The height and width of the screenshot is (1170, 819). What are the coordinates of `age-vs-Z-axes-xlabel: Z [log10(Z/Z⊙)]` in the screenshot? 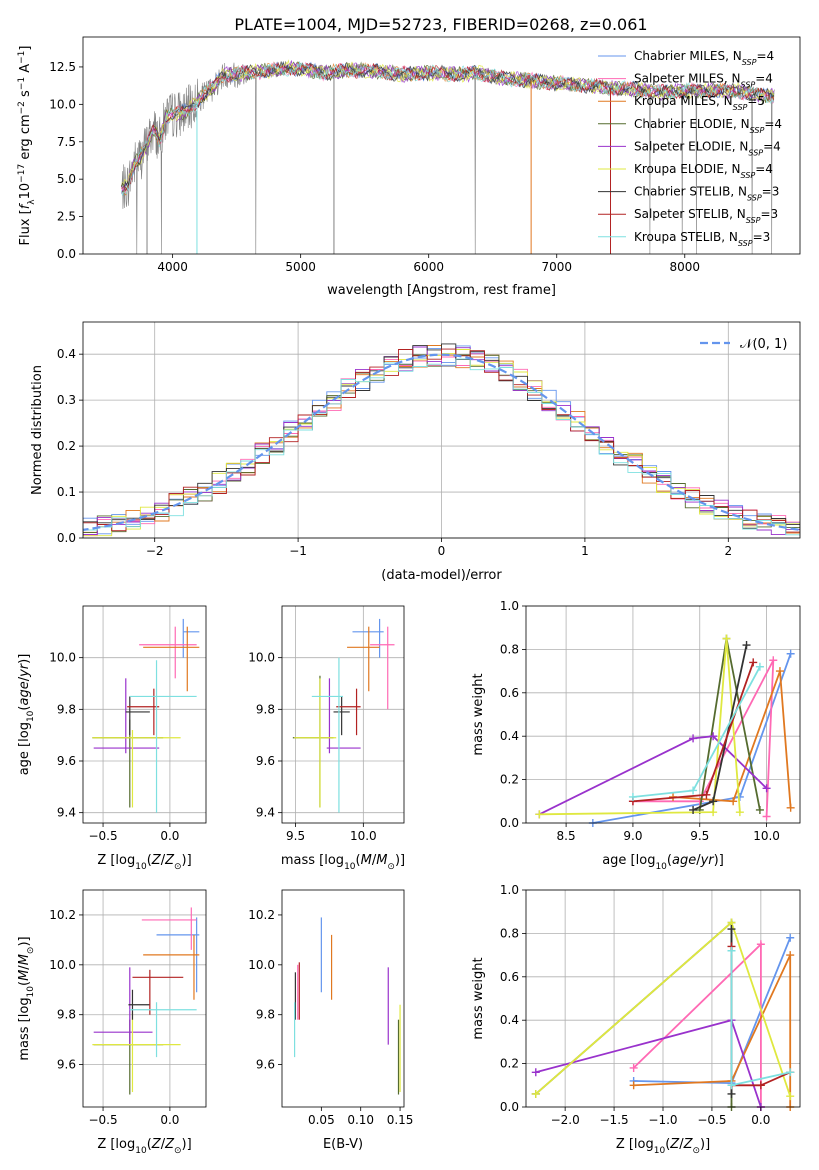 It's located at (144, 862).